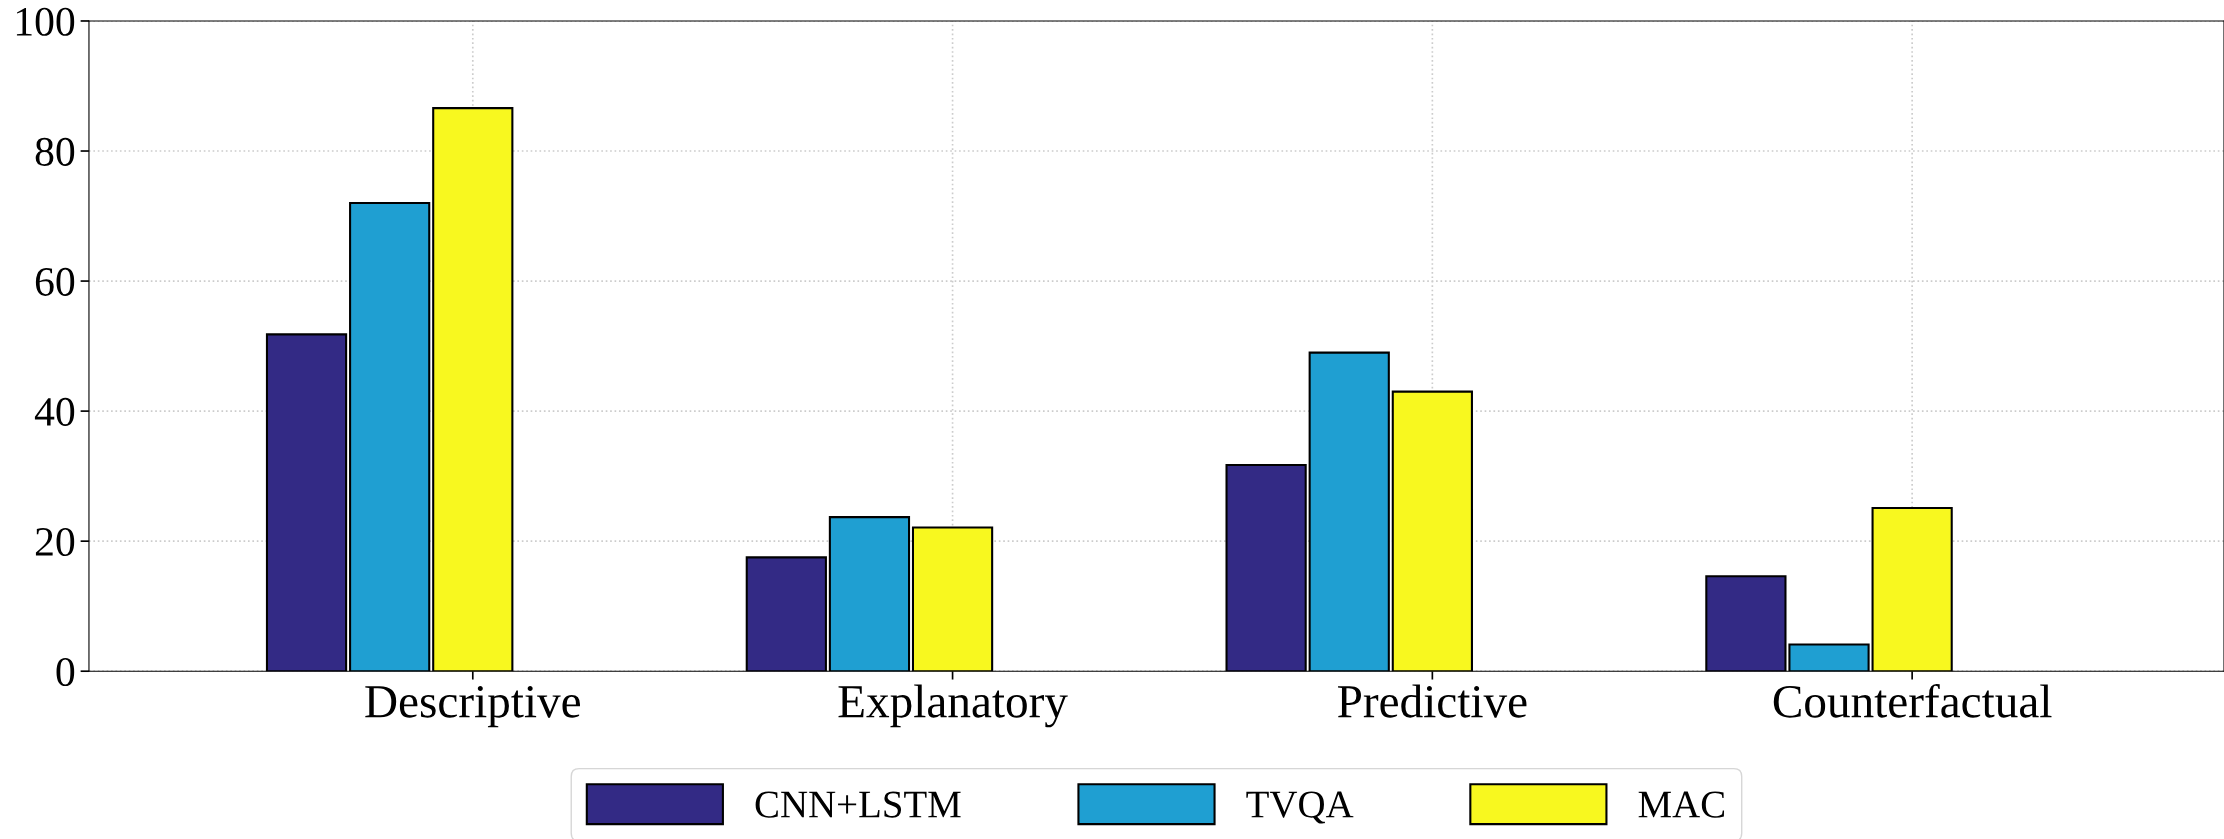  What do you see at coordinates (55, 542) in the screenshot?
I see `y-tick-label: 20` at bounding box center [55, 542].